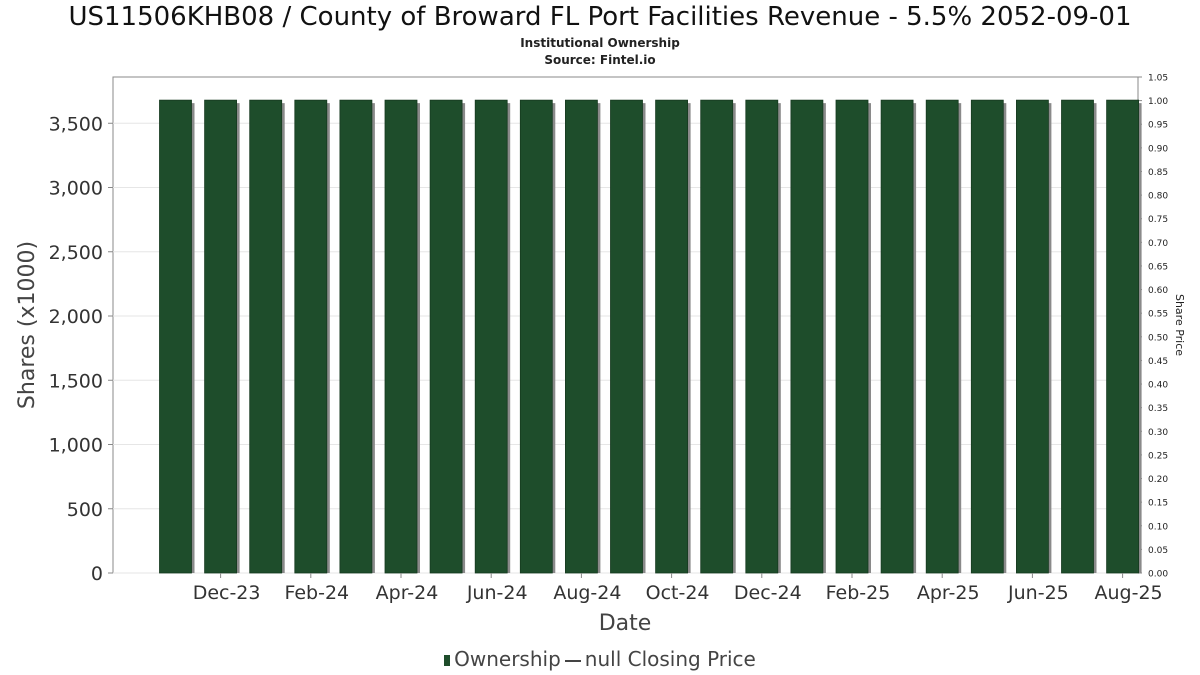 Image resolution: width=1200 pixels, height=675 pixels. I want to click on x-tick-label: Apr-25, so click(948, 593).